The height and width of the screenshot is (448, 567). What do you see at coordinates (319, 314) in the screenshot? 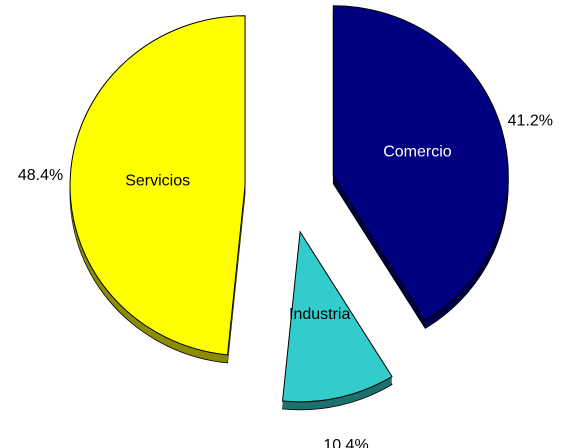
I see `slice-label: Industria` at bounding box center [319, 314].